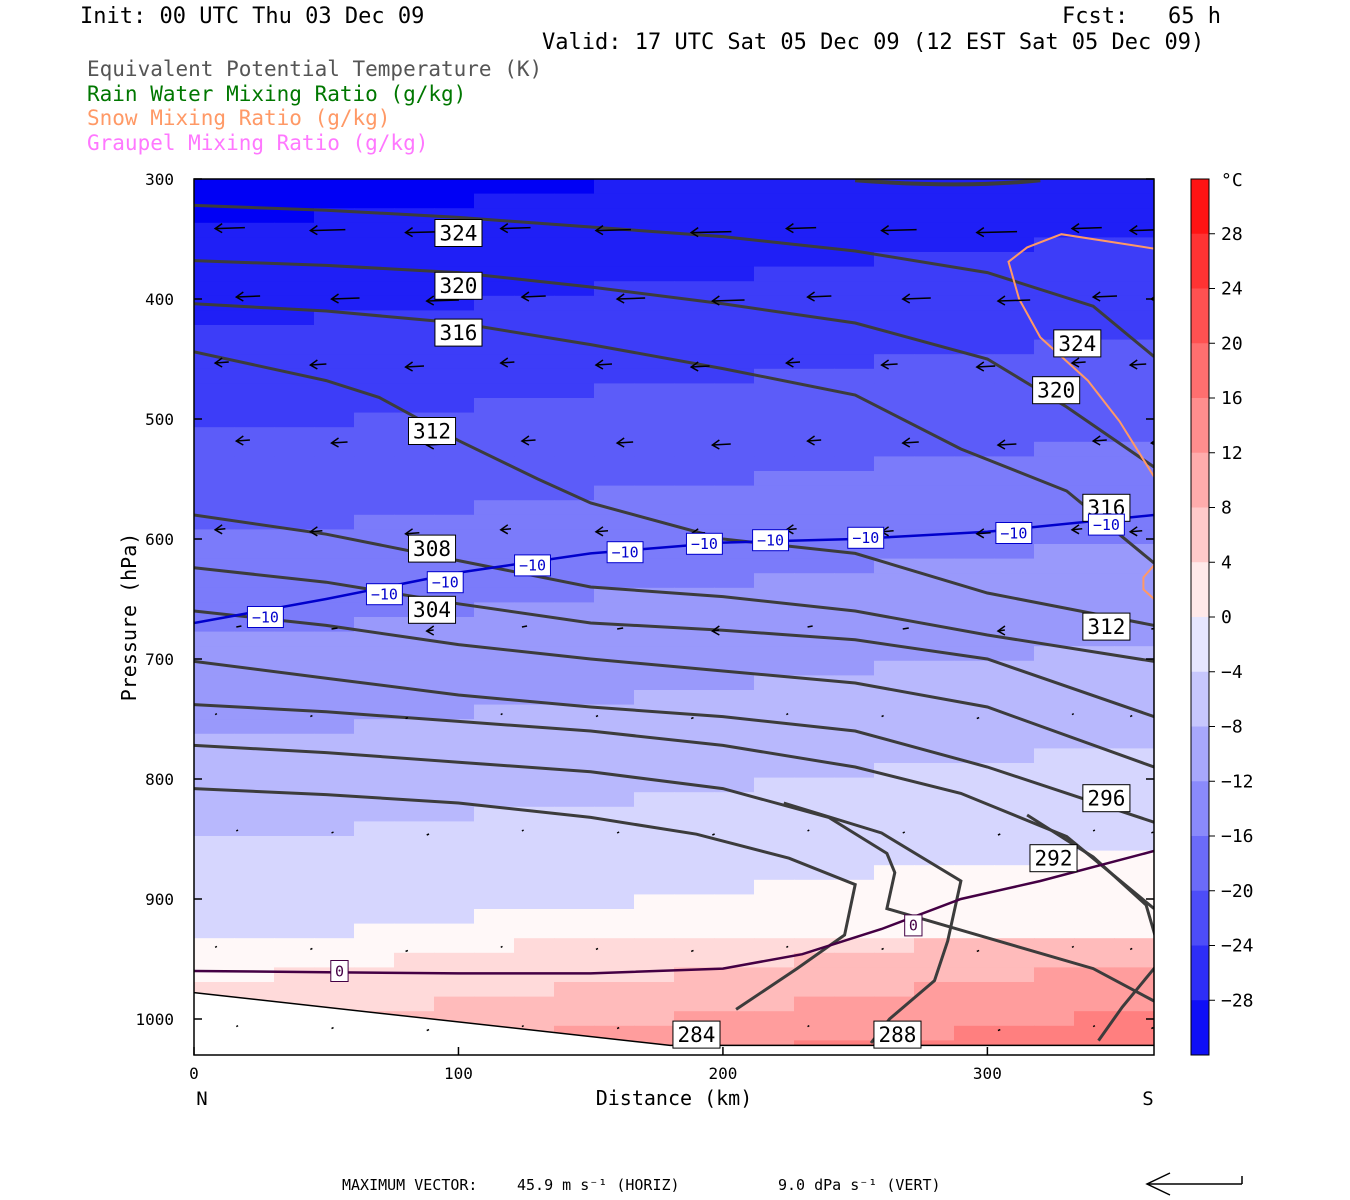 The image size is (1350, 1200). I want to click on snow-contour, so click(1148, 582).